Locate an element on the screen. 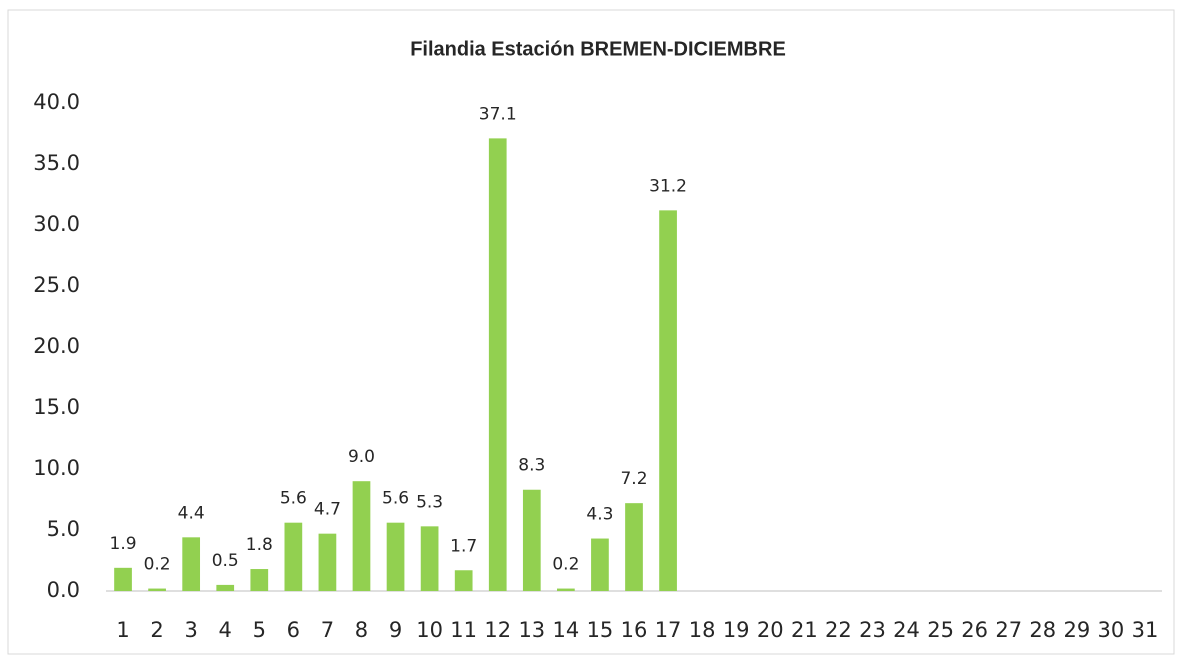  value-label: 1.9 is located at coordinates (123, 544).